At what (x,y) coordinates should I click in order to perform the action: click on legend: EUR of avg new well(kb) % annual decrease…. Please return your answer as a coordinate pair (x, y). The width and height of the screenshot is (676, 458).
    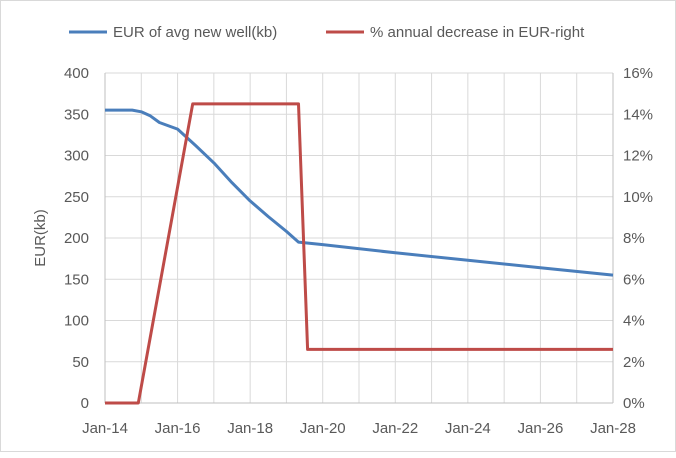
    Looking at the image, I should click on (327, 32).